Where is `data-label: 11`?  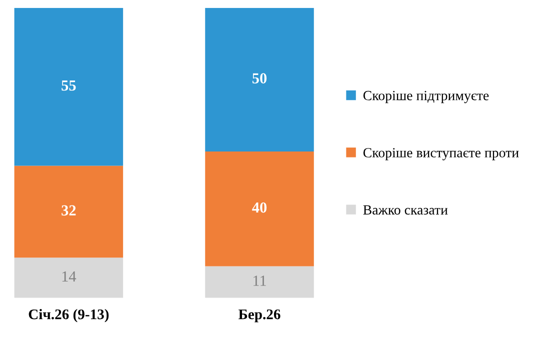 data-label: 11 is located at coordinates (260, 281).